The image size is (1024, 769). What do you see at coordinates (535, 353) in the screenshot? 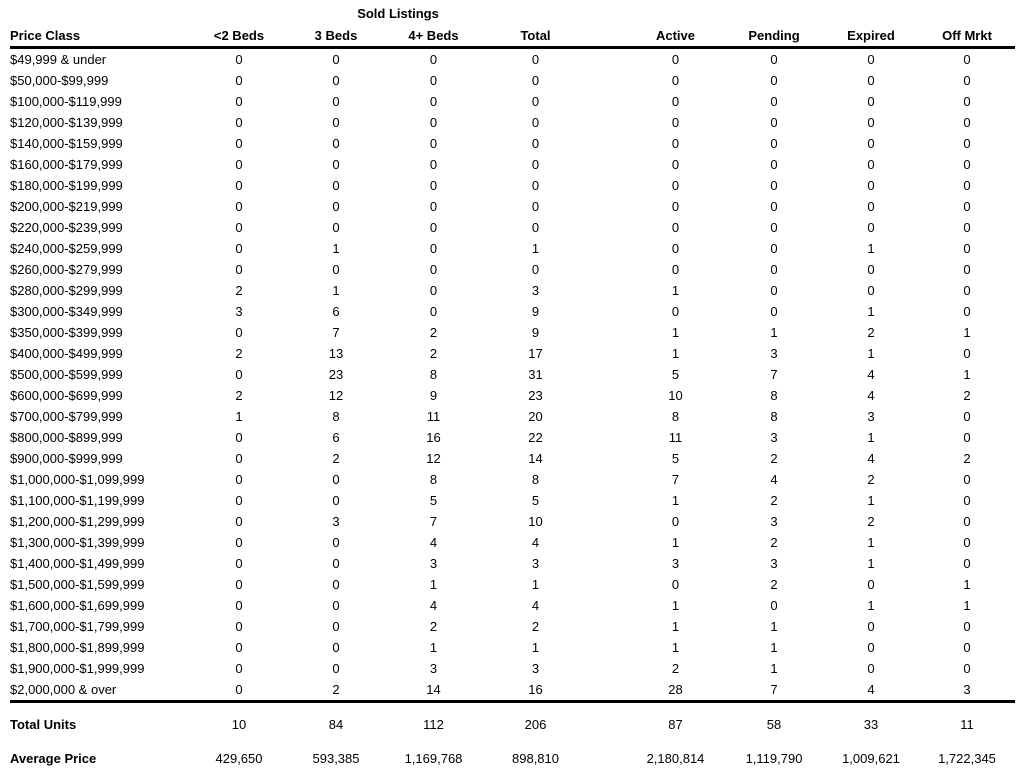
I see `value-cell: 17` at bounding box center [535, 353].